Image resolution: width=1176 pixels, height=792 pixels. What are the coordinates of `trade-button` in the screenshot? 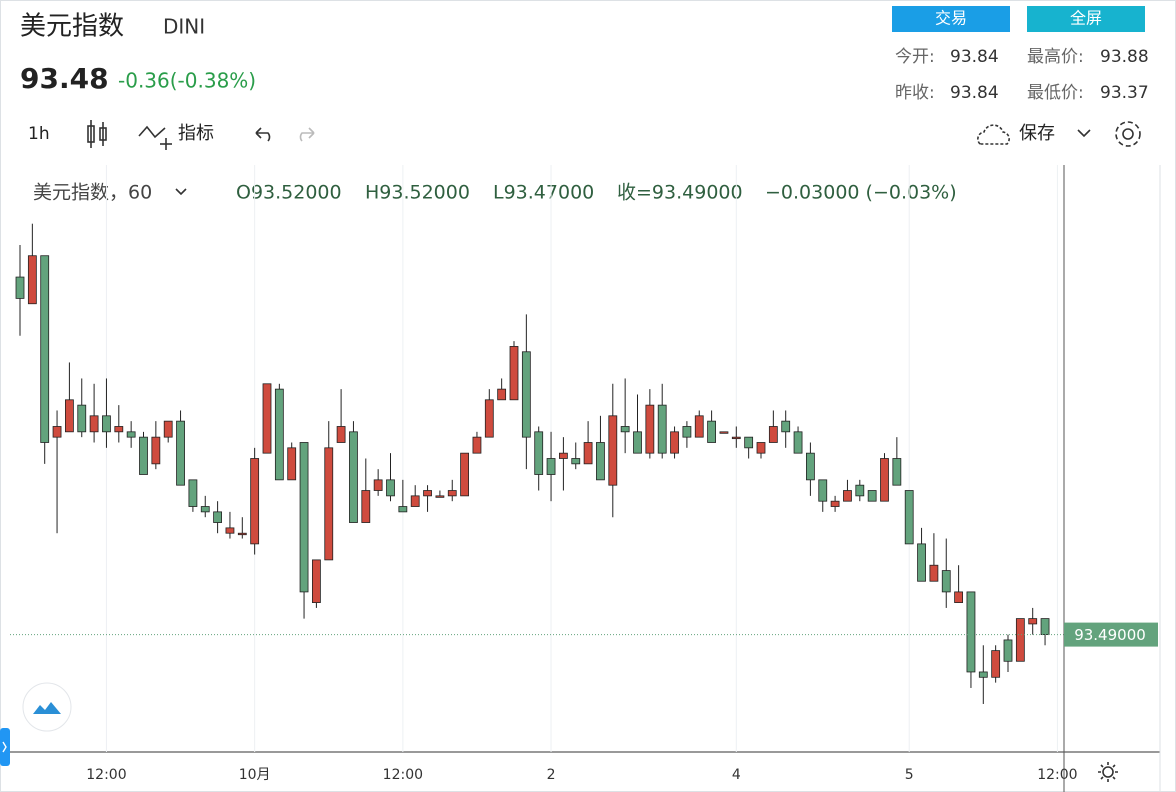 It's located at (951, 19).